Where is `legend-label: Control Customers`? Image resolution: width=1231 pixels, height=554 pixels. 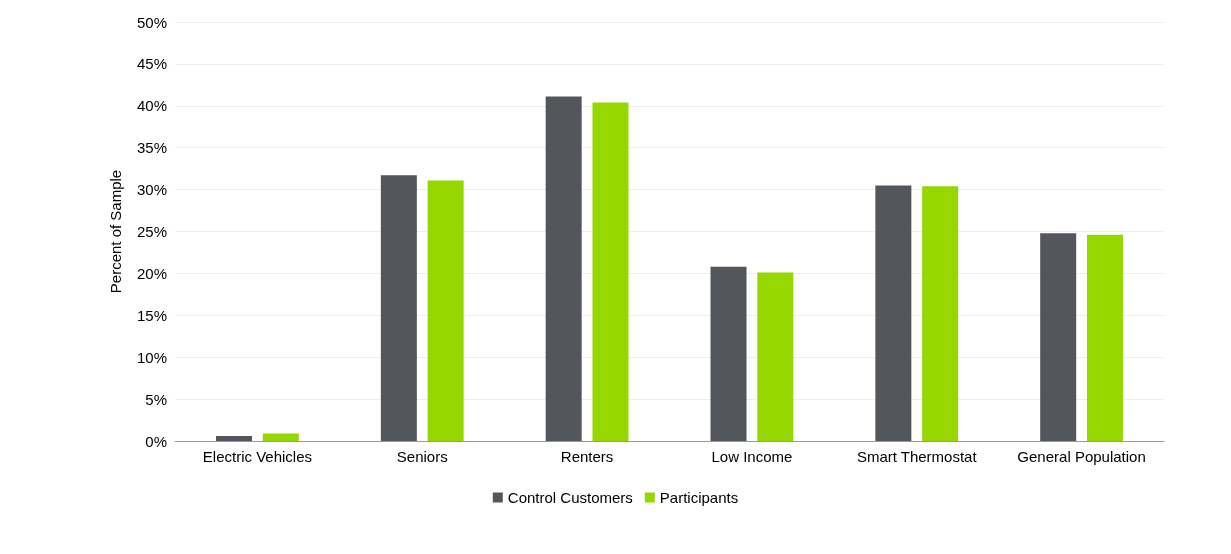
legend-label: Control Customers is located at coordinates (570, 497).